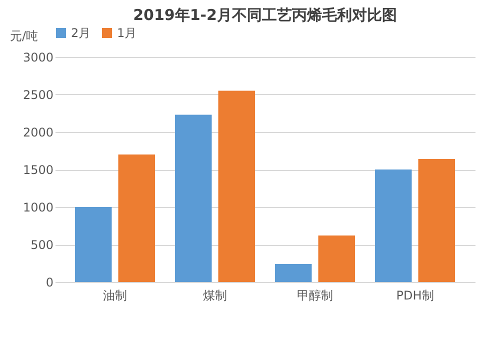  What do you see at coordinates (81, 33) in the screenshot?
I see `legend-label: 2月` at bounding box center [81, 33].